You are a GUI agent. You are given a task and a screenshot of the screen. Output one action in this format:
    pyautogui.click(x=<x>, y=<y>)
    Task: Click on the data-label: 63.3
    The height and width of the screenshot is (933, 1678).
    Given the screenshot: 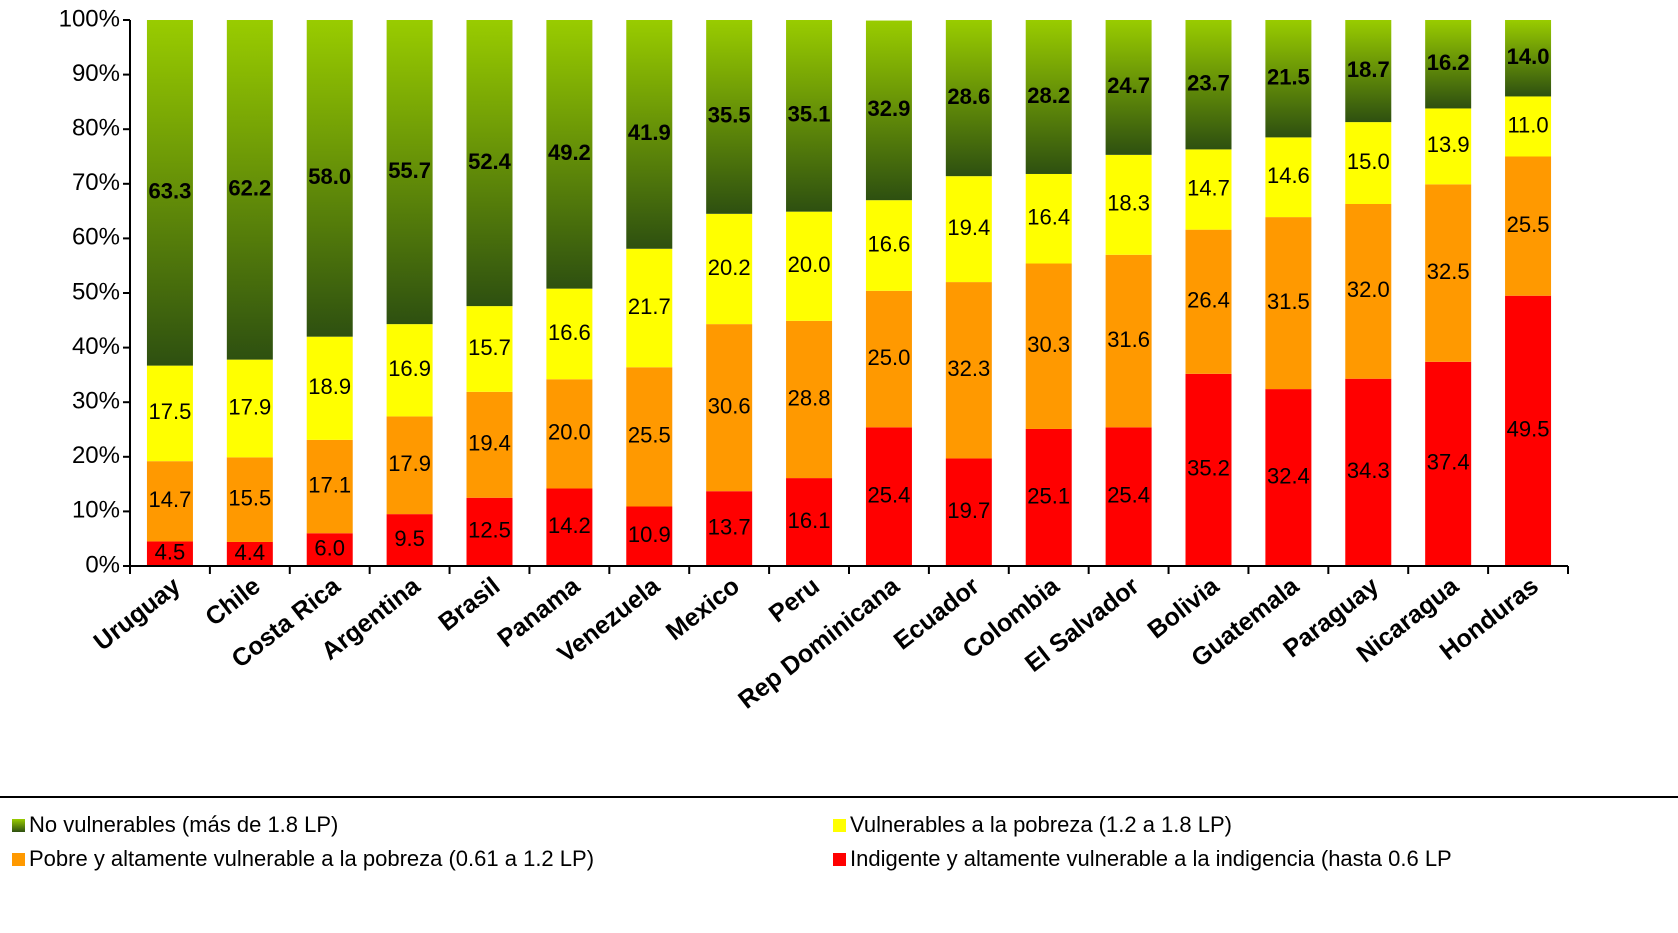 What is the action you would take?
    pyautogui.click(x=170, y=191)
    